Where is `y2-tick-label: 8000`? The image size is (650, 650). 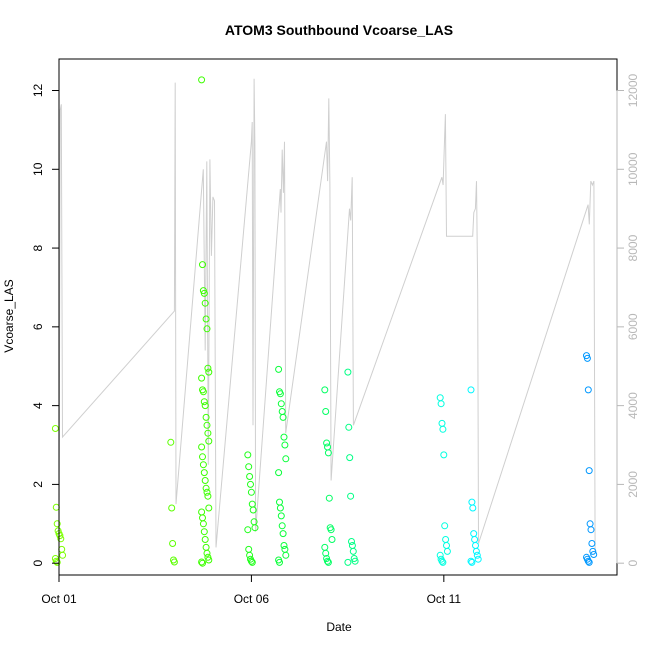
y2-tick-label: 8000 is located at coordinates (633, 247).